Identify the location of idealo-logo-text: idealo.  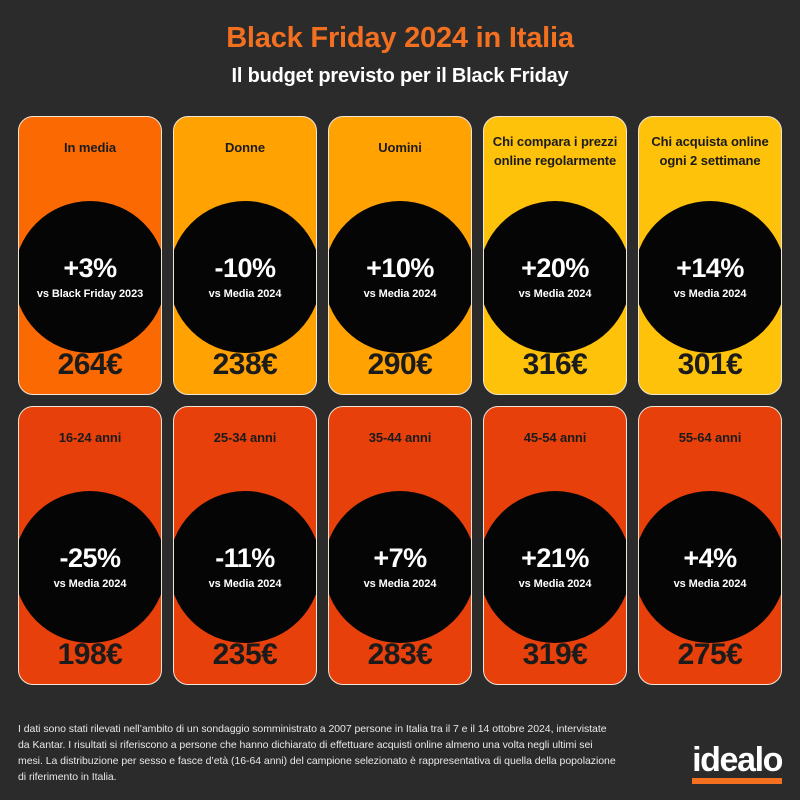
(737, 759).